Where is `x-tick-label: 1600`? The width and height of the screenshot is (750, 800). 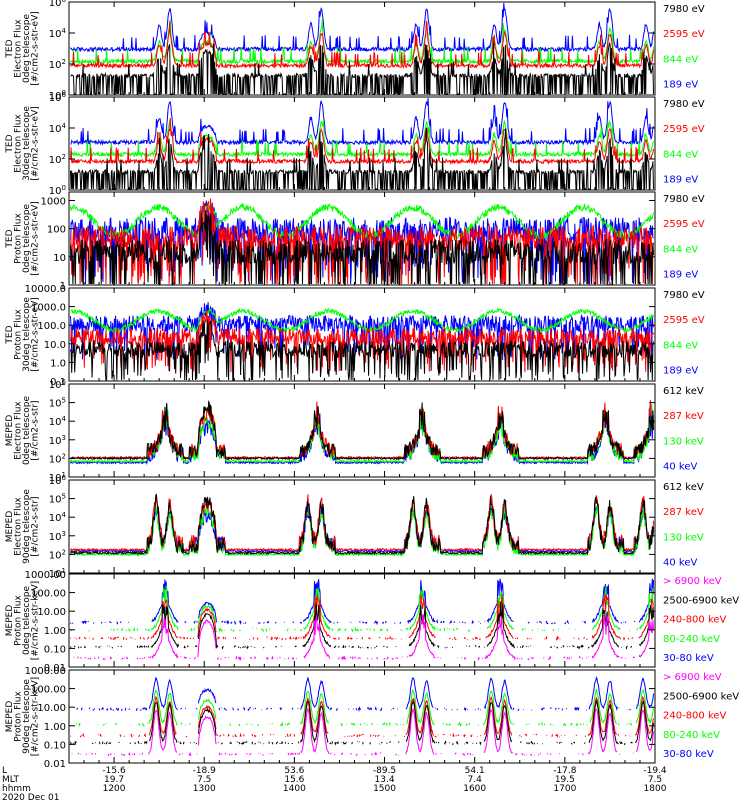 x-tick-label: 1600 is located at coordinates (474, 789).